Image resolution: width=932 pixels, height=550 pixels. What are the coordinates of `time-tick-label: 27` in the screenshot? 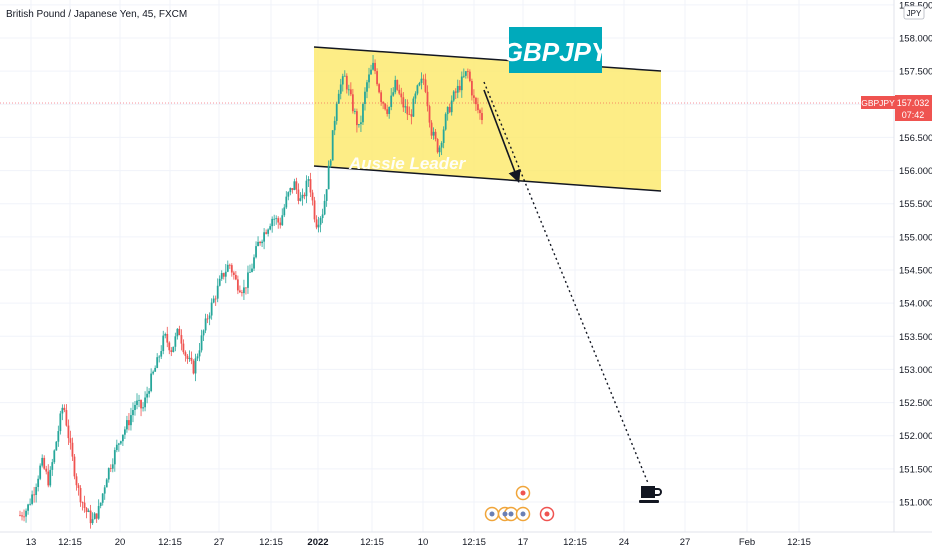 It's located at (685, 542).